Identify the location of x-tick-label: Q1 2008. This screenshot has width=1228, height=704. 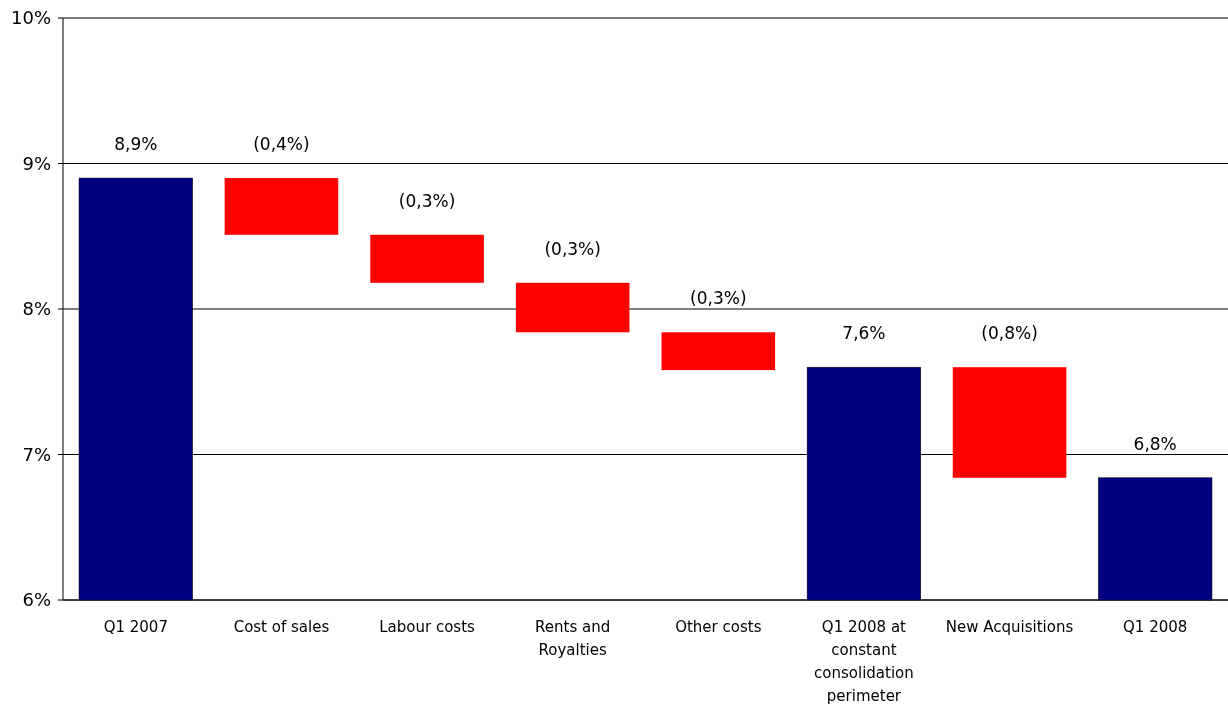
(1155, 627).